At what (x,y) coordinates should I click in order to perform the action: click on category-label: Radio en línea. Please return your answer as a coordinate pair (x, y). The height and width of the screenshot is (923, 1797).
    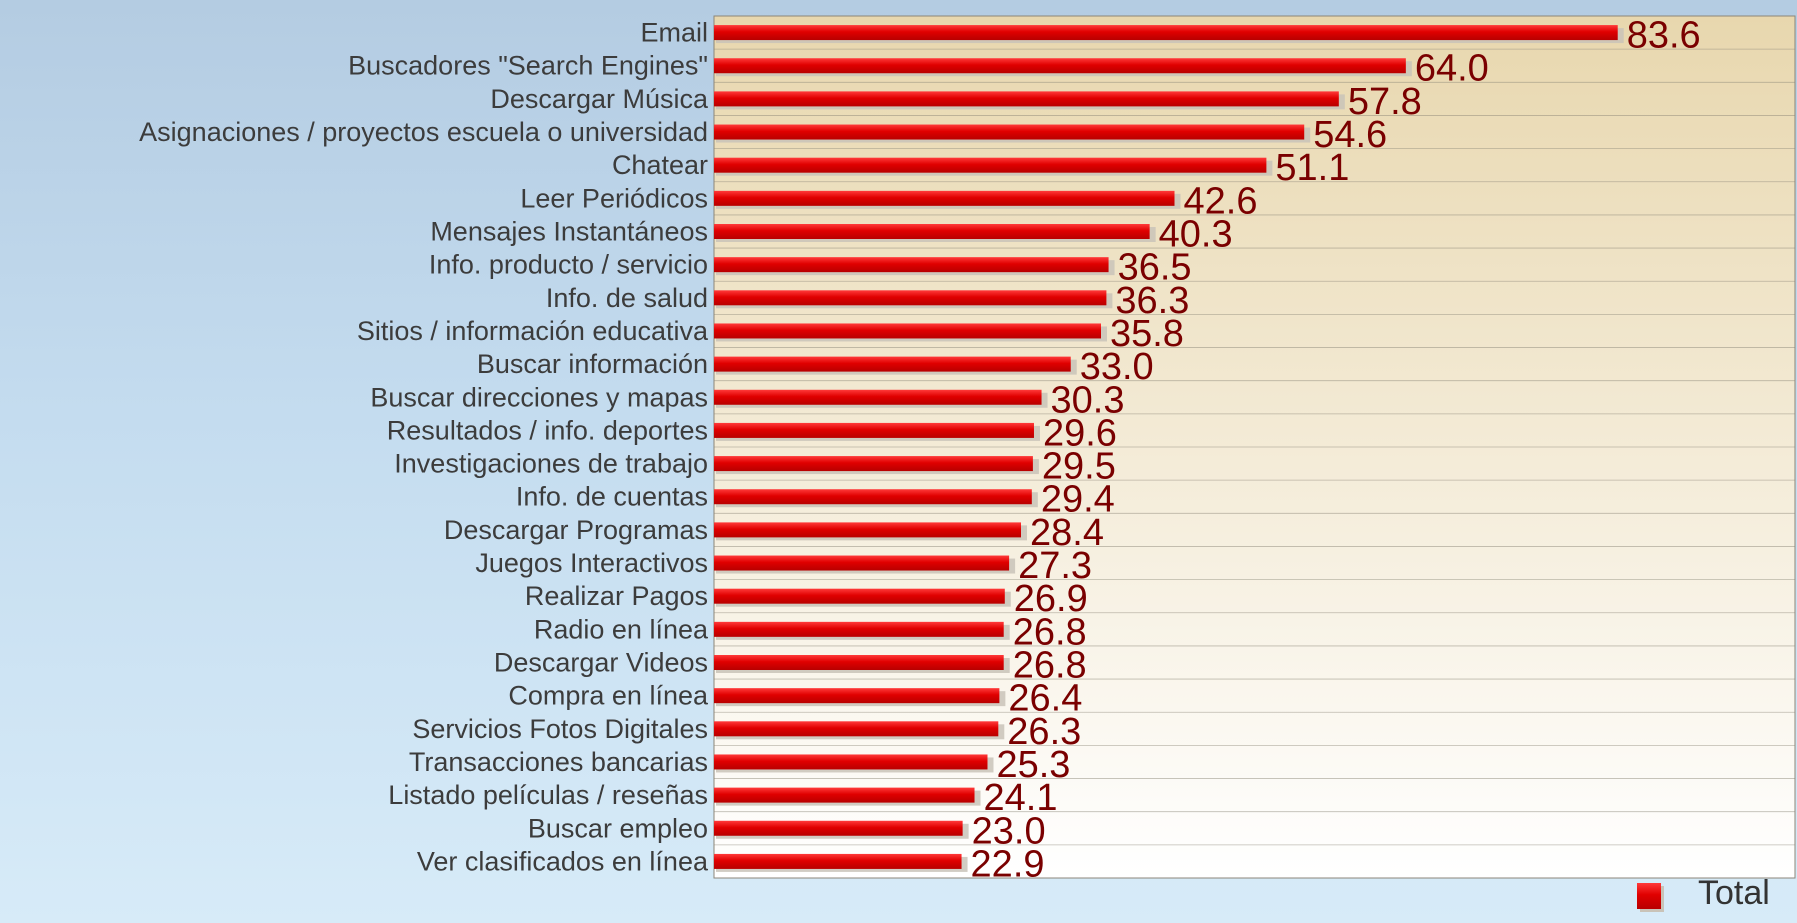
    Looking at the image, I should click on (621, 629).